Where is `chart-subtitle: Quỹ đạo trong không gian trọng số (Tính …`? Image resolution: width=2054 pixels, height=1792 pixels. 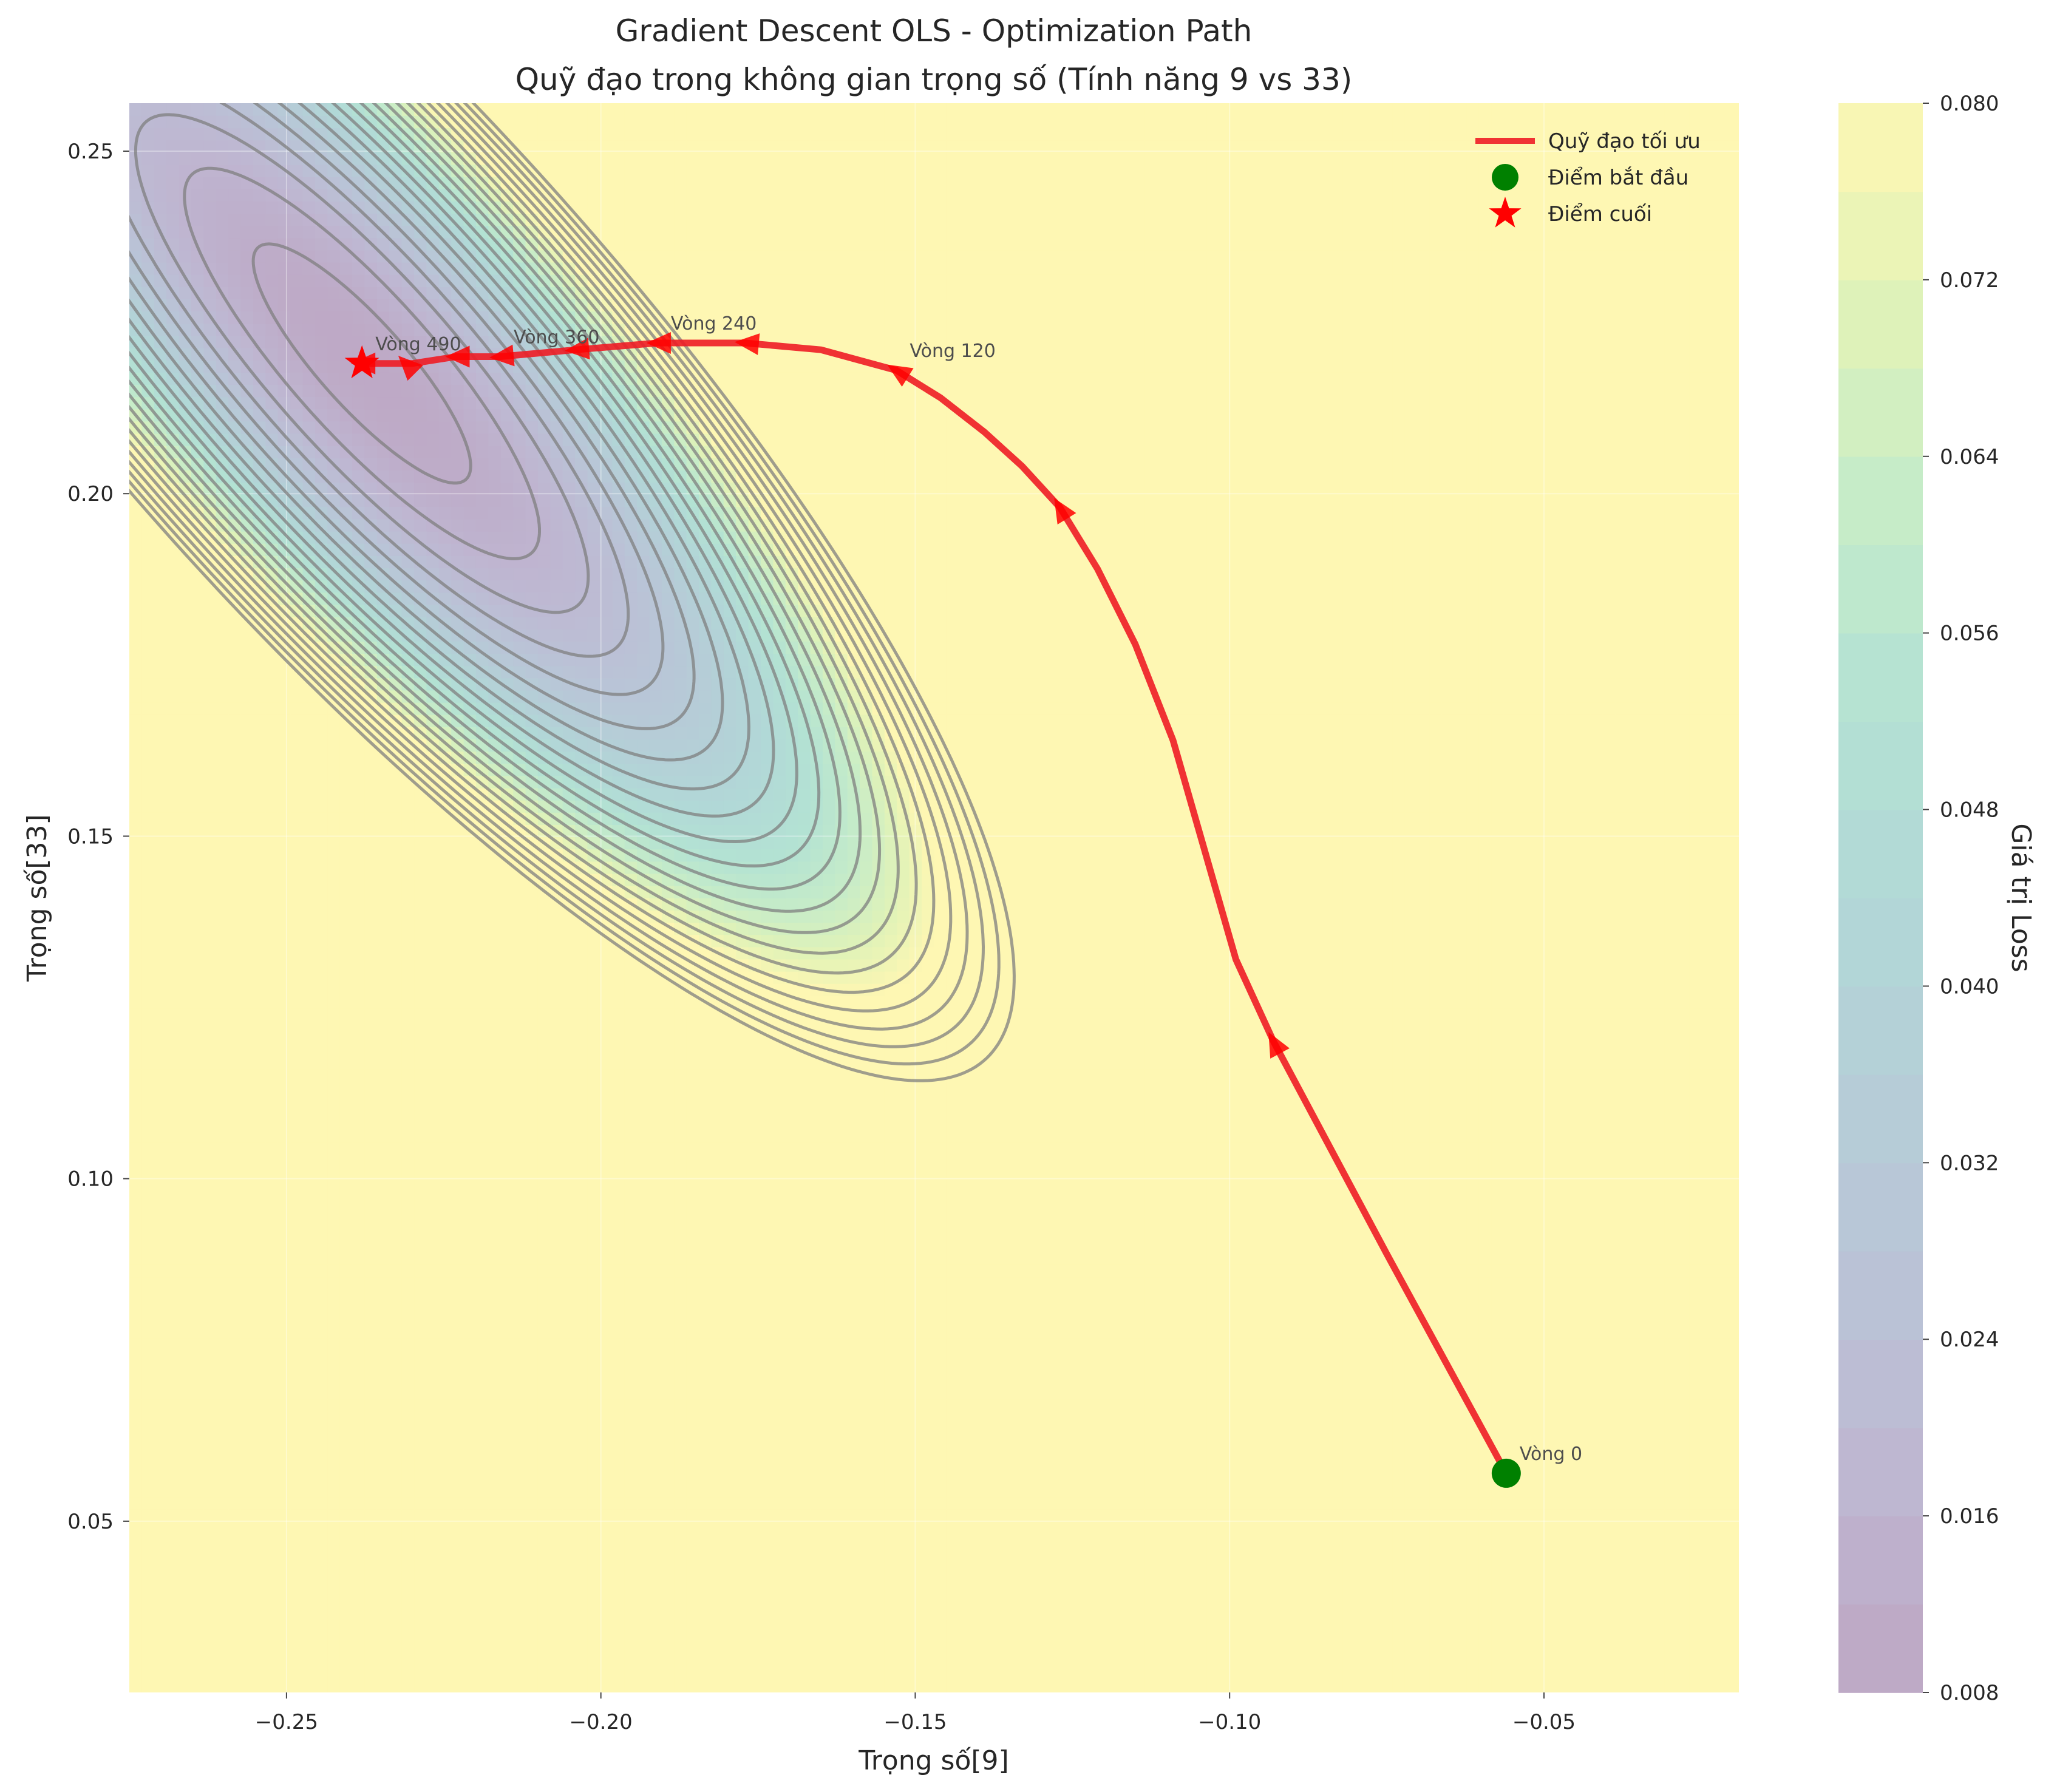
chart-subtitle: Quỹ đạo trong không gian trọng số (Tính … is located at coordinates (934, 79).